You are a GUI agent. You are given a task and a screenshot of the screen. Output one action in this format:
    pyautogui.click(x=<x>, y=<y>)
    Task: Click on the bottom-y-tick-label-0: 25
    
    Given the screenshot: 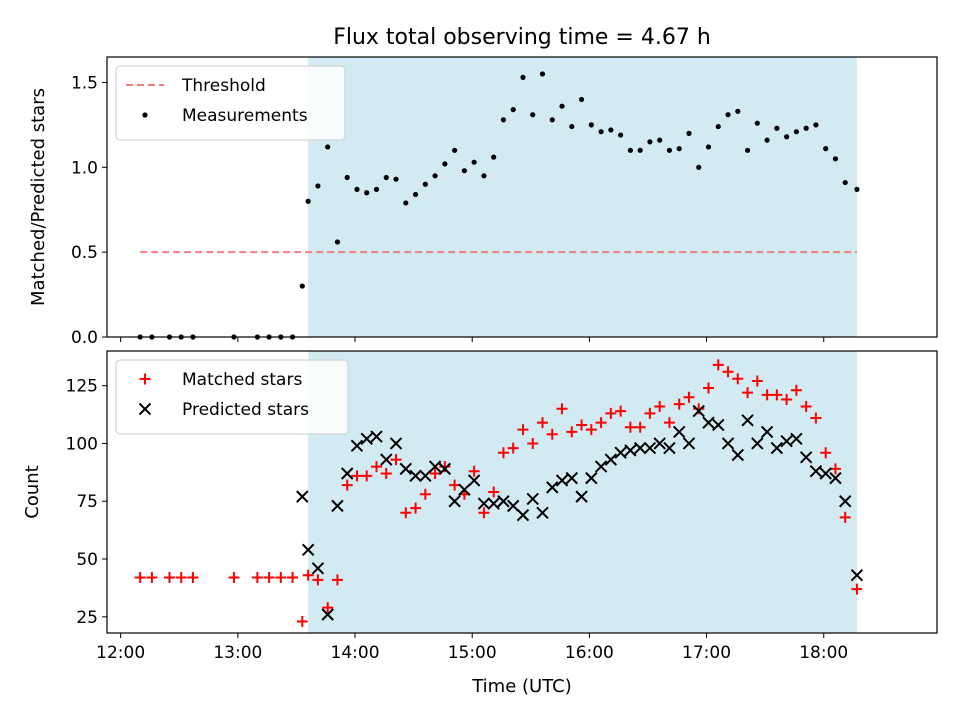 What is the action you would take?
    pyautogui.click(x=87, y=618)
    